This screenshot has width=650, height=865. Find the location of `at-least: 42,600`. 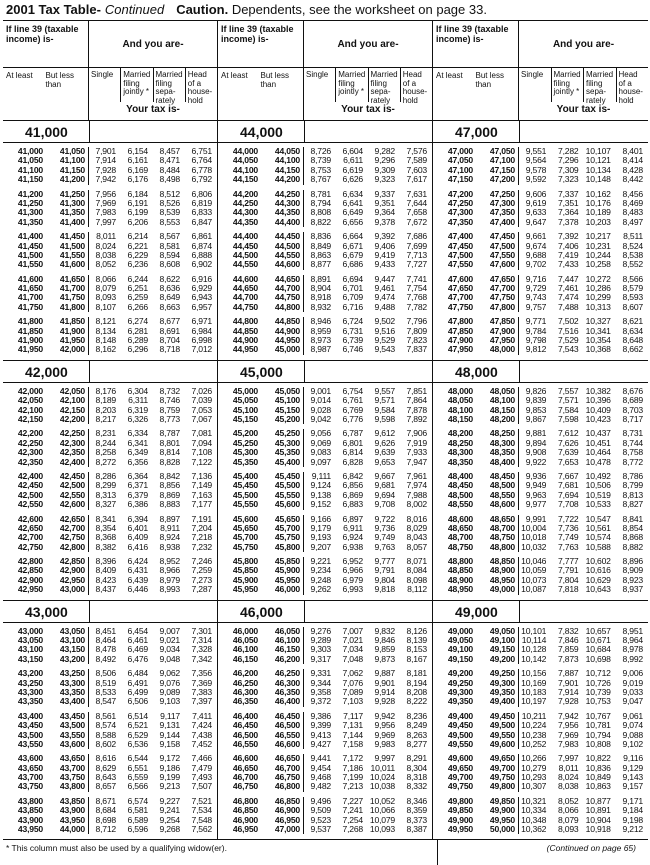

at-least: 42,600 is located at coordinates (30, 518).